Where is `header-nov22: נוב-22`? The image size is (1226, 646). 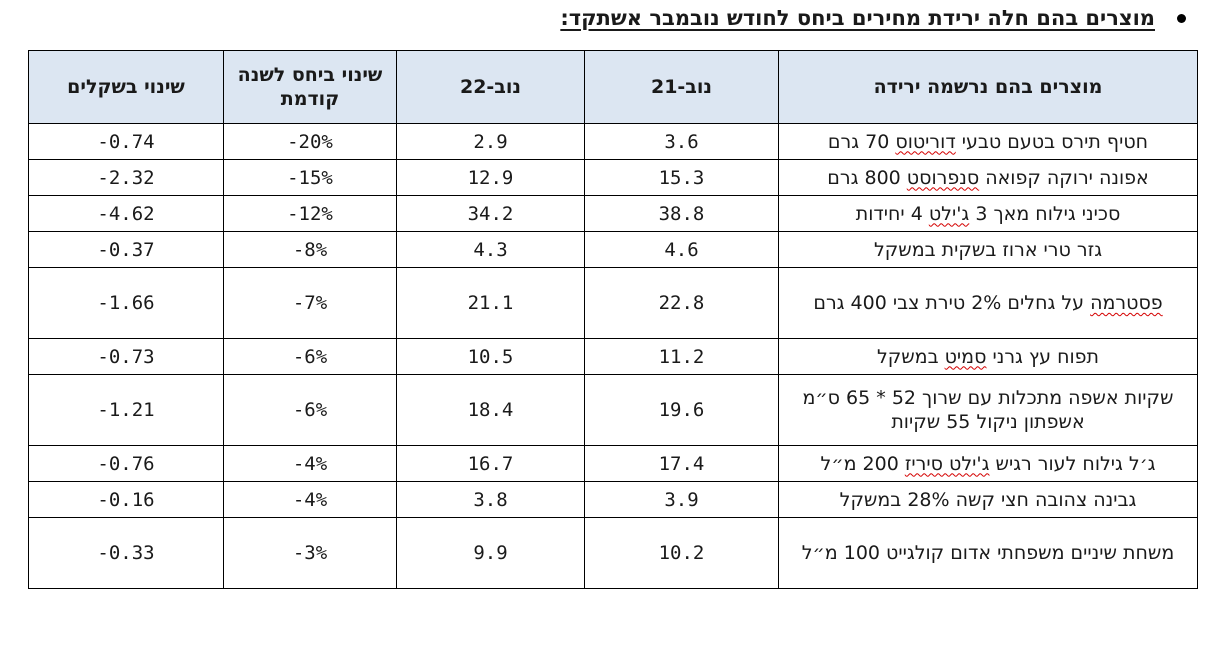 header-nov22: נוב-22 is located at coordinates (490, 87).